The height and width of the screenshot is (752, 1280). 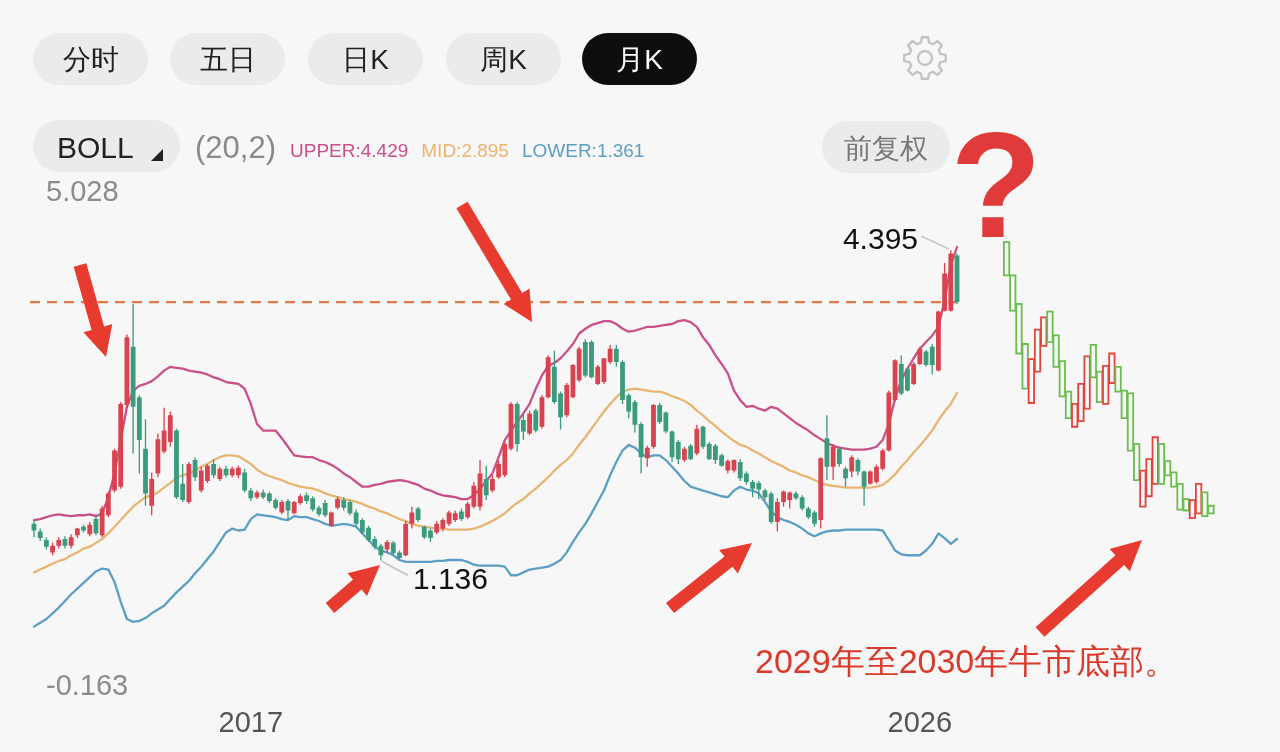 What do you see at coordinates (251, 722) in the screenshot?
I see `x-tick-label: 2017` at bounding box center [251, 722].